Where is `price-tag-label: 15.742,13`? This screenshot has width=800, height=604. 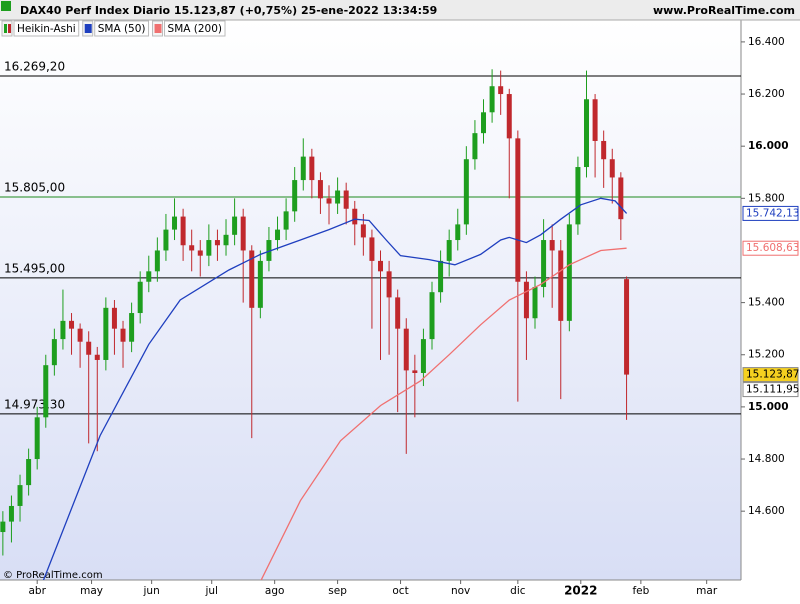
price-tag-label: 15.742,13 is located at coordinates (772, 213).